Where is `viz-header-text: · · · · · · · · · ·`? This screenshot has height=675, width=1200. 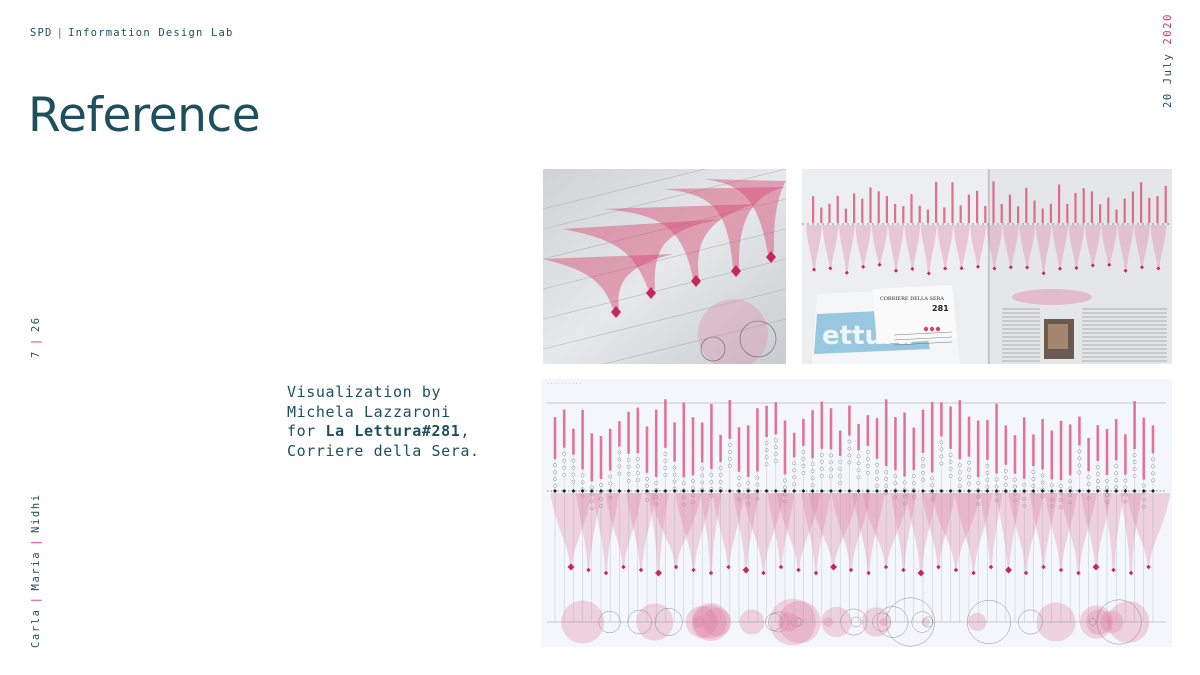 viz-header-text: · · · · · · · · · · is located at coordinates (564, 383).